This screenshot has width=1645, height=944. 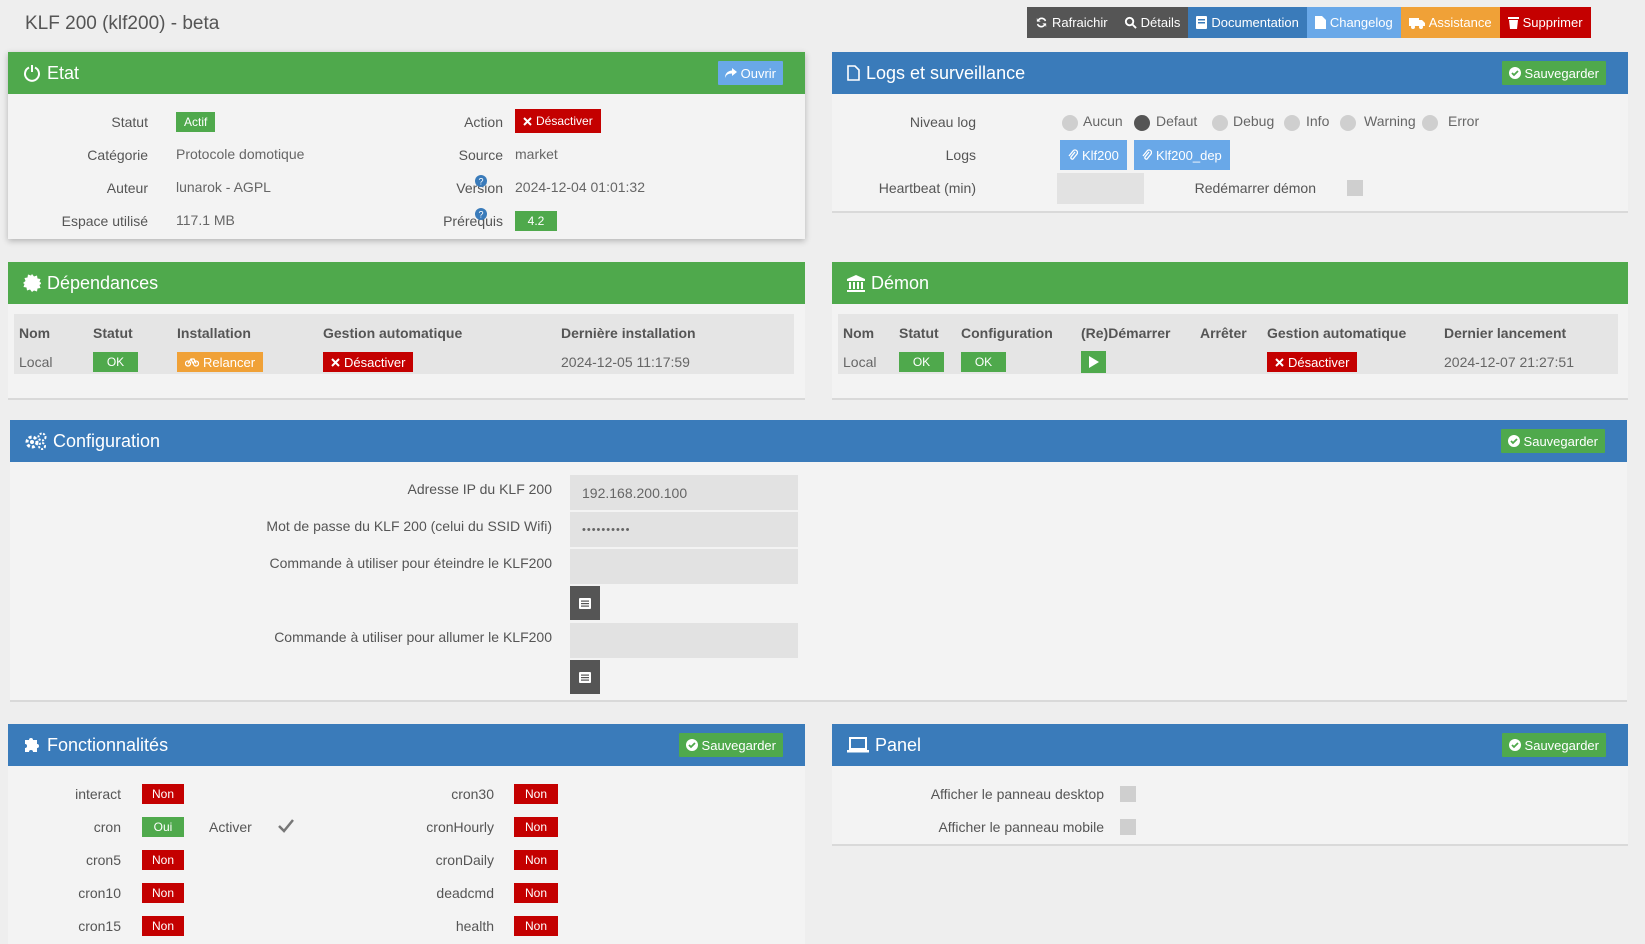 I want to click on fonctionnalites-header: Fonctionnalités Sauvegarder, so click(x=406, y=745).